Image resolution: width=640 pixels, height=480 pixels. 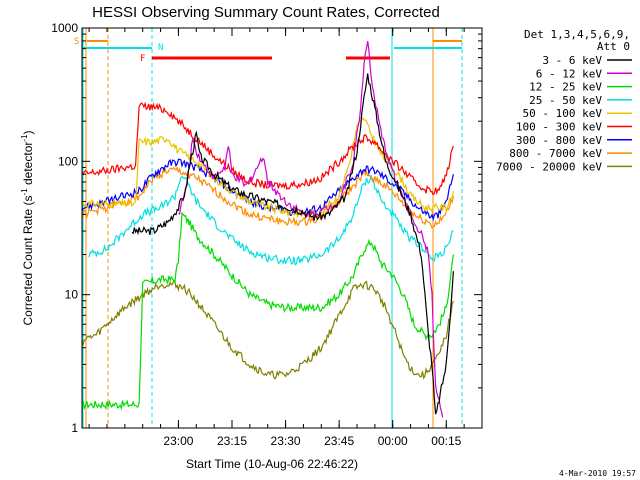 I want to click on legend-label-5: 100 - 300 keV, so click(x=559, y=127).